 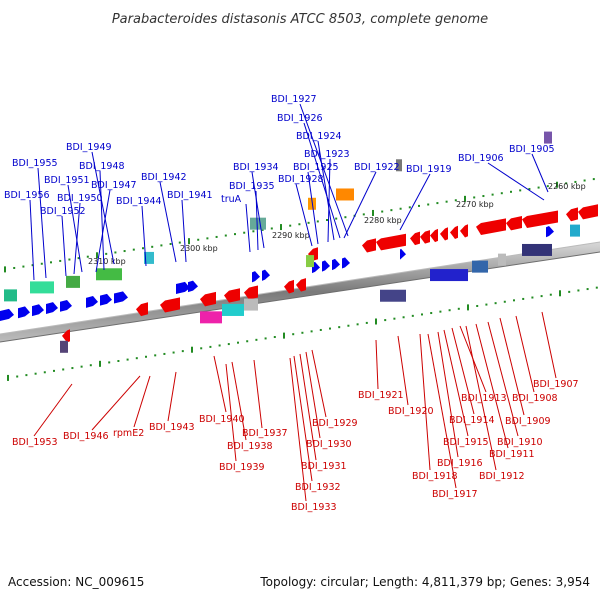 What do you see at coordinates (435, 476) in the screenshot?
I see `gene-label: BDI_1918` at bounding box center [435, 476].